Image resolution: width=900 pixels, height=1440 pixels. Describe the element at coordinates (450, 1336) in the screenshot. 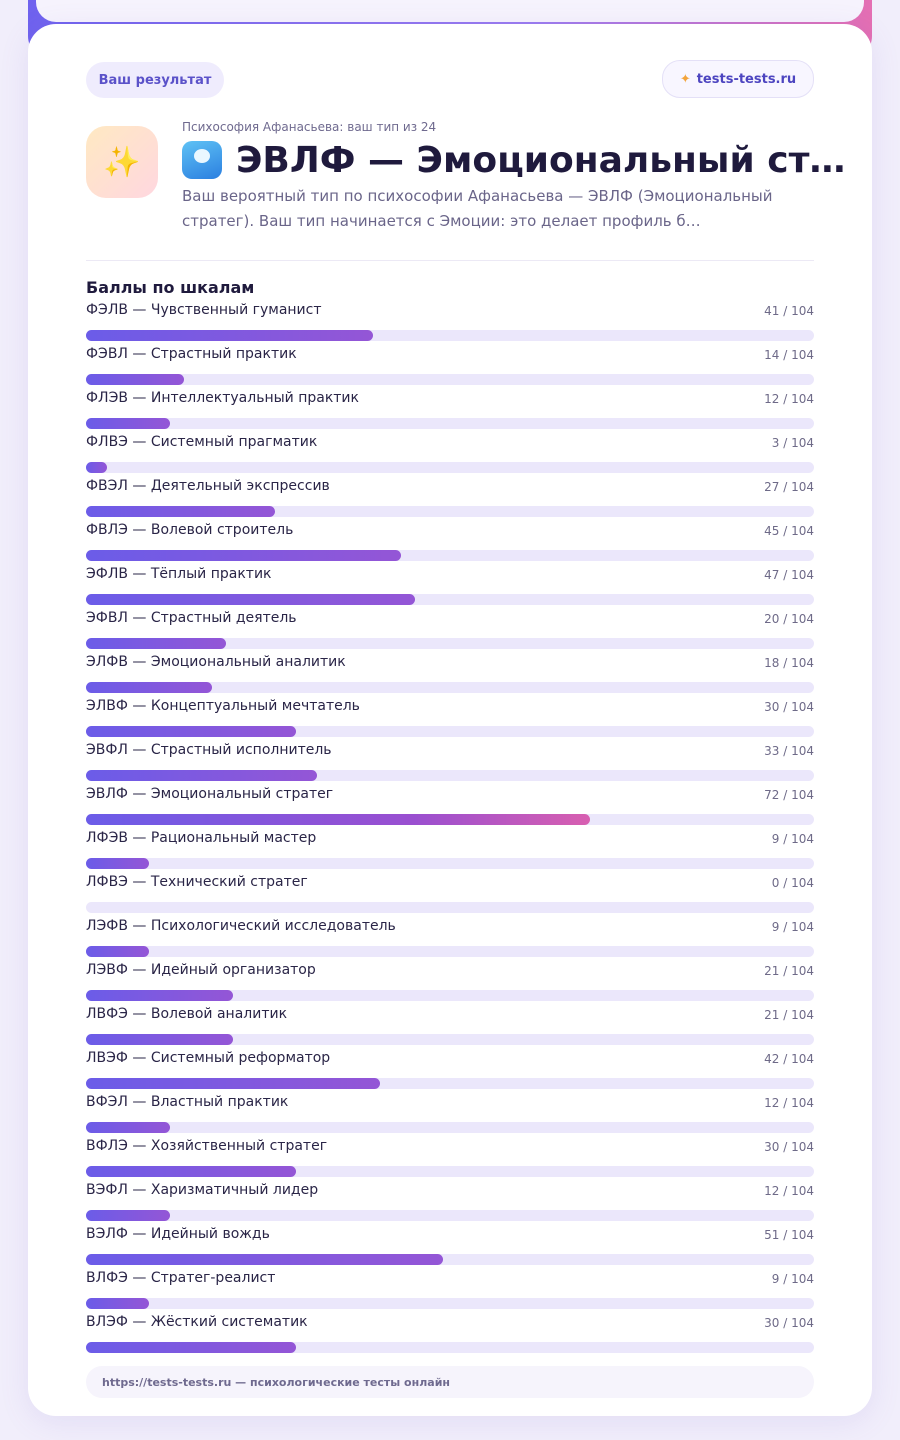

I see `score-row: ВЛЭФ — Жёсткий систематик 30 / 104` at that location.